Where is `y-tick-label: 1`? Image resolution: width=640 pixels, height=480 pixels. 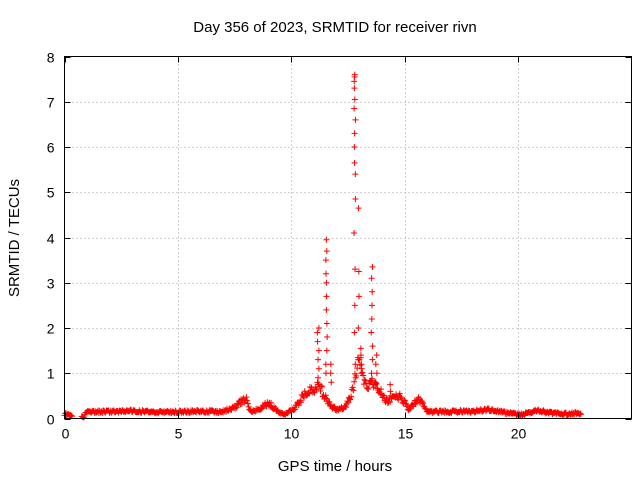 y-tick-label: 1 is located at coordinates (51, 374).